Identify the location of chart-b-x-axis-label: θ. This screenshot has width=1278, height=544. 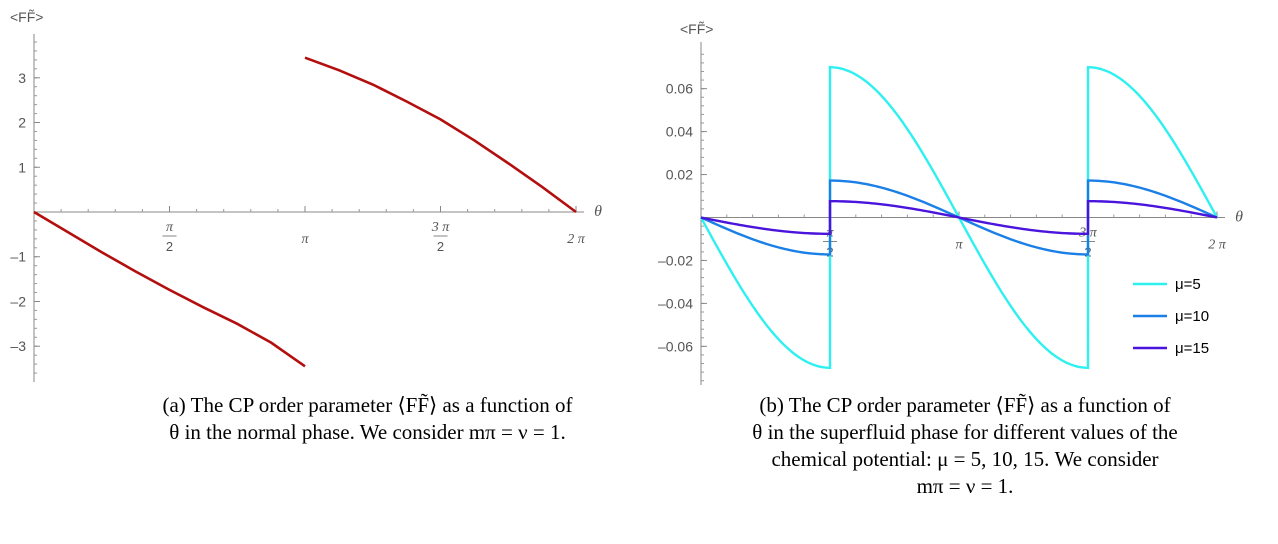
(1239, 217).